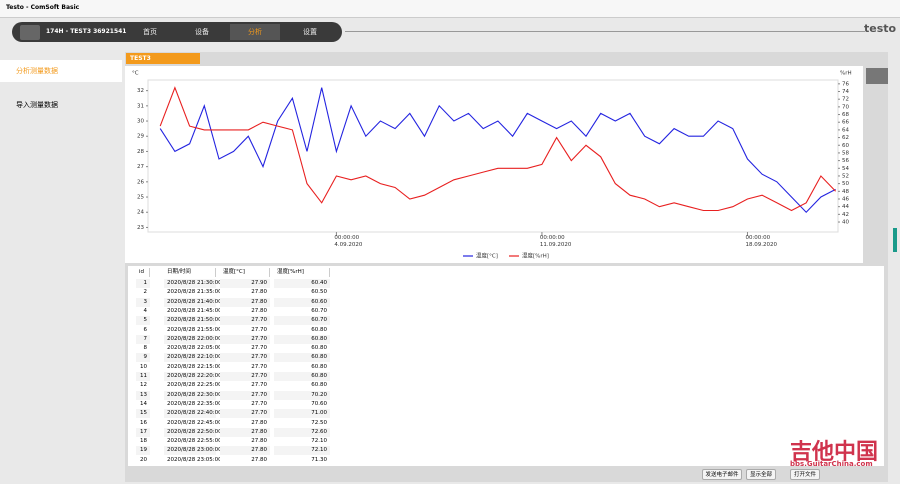 This screenshot has height=484, width=900. Describe the element at coordinates (143, 451) in the screenshot. I see `table-cell: 19` at that location.